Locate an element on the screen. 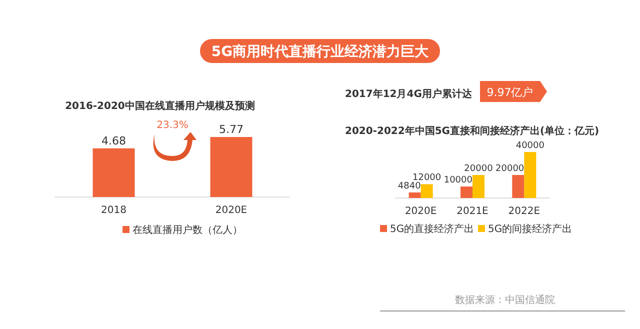 Image resolution: width=640 pixels, height=329 pixels. data-label: 4840 is located at coordinates (410, 186).